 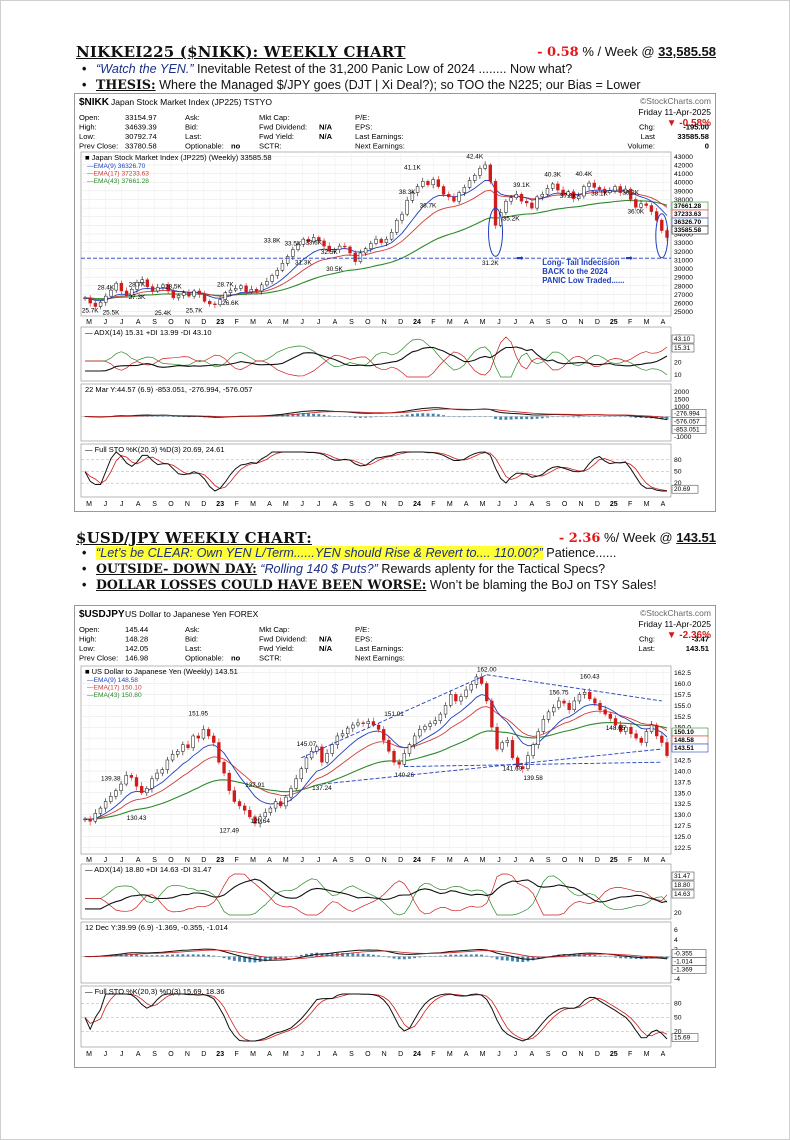 I want to click on sto-k-line, so click(x=375, y=471).